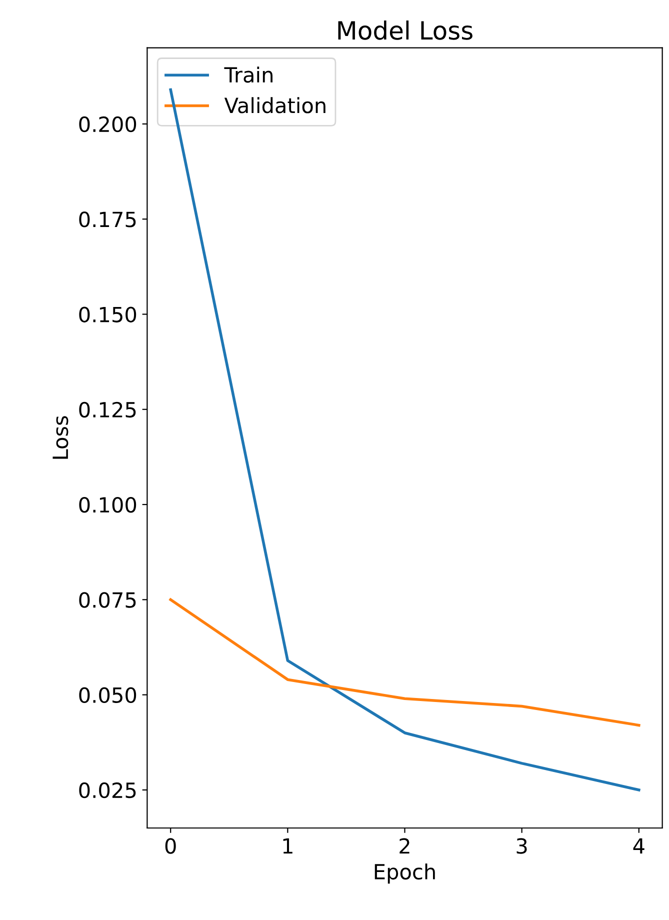 The image size is (669, 920). What do you see at coordinates (60, 437) in the screenshot?
I see `y-axis-title: Loss` at bounding box center [60, 437].